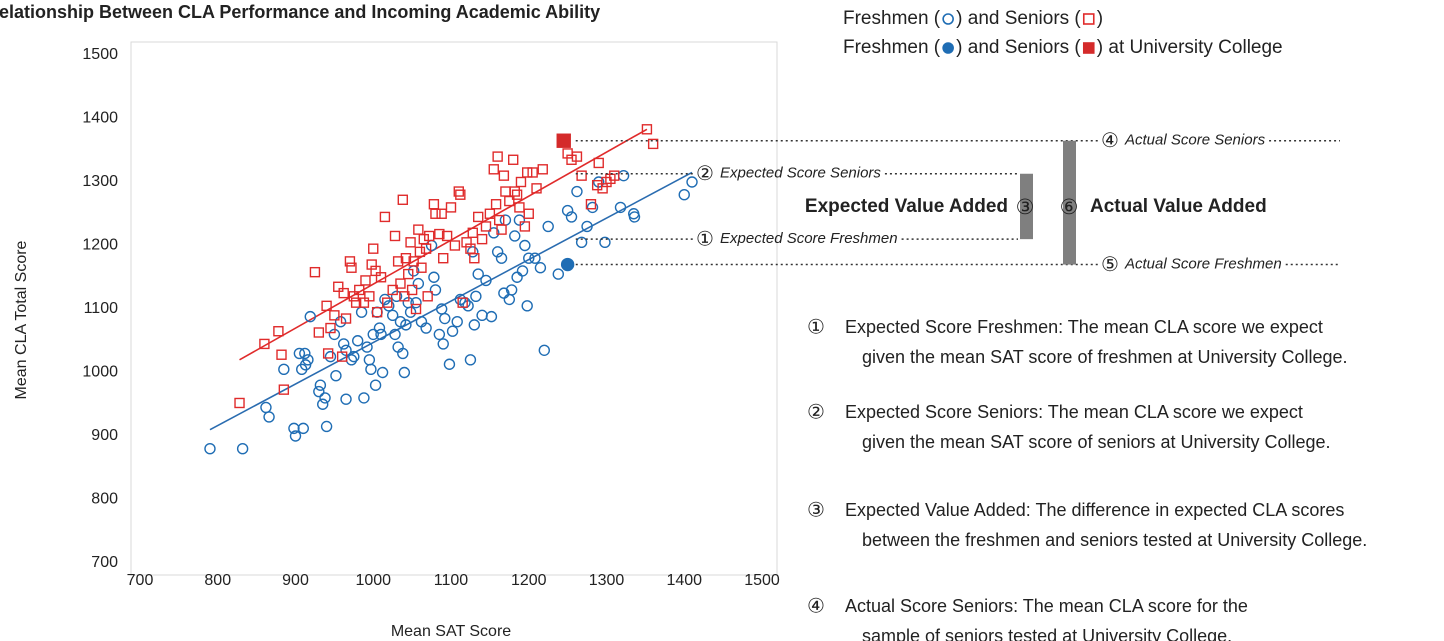 The height and width of the screenshot is (641, 1444). What do you see at coordinates (816, 327) in the screenshot?
I see `note-marker: ①` at bounding box center [816, 327].